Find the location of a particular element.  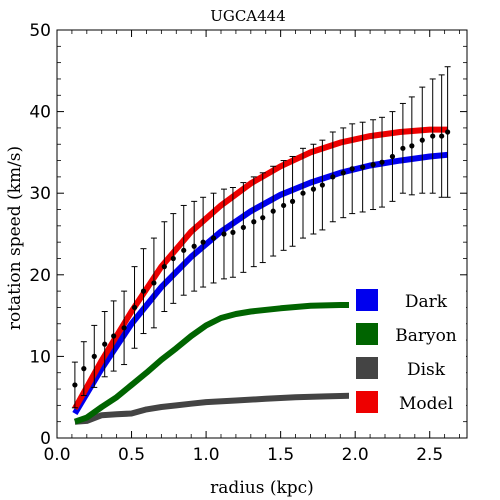

x-tick-label: 1.0 is located at coordinates (206, 455).